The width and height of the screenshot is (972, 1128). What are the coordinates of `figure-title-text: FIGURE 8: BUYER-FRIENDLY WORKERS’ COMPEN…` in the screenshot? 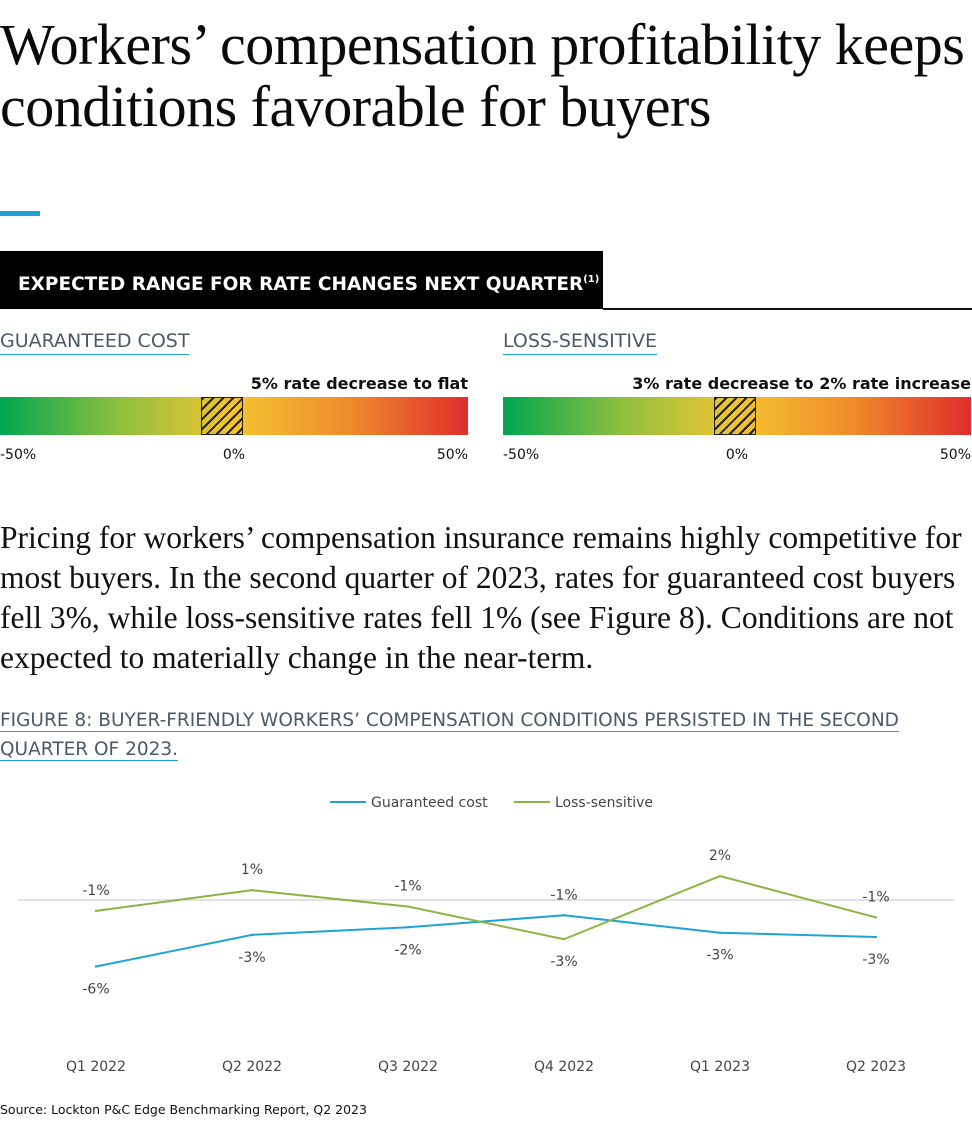 It's located at (449, 735).